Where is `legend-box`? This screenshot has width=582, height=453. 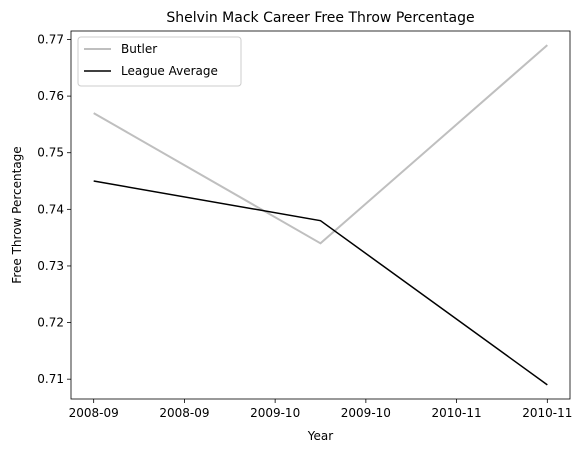 legend-box is located at coordinates (159, 61).